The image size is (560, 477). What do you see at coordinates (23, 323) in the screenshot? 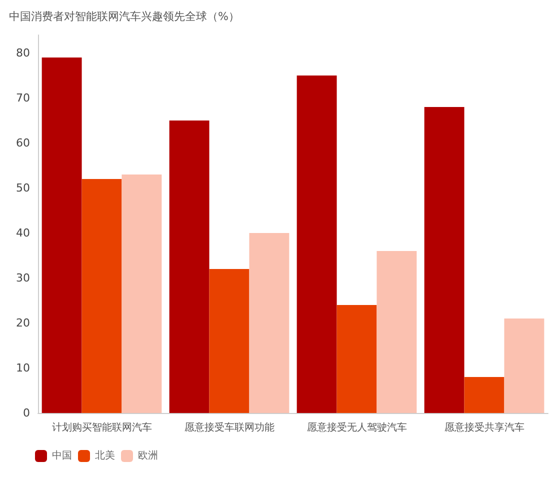
I see `y-tick-label: 20` at bounding box center [23, 323].